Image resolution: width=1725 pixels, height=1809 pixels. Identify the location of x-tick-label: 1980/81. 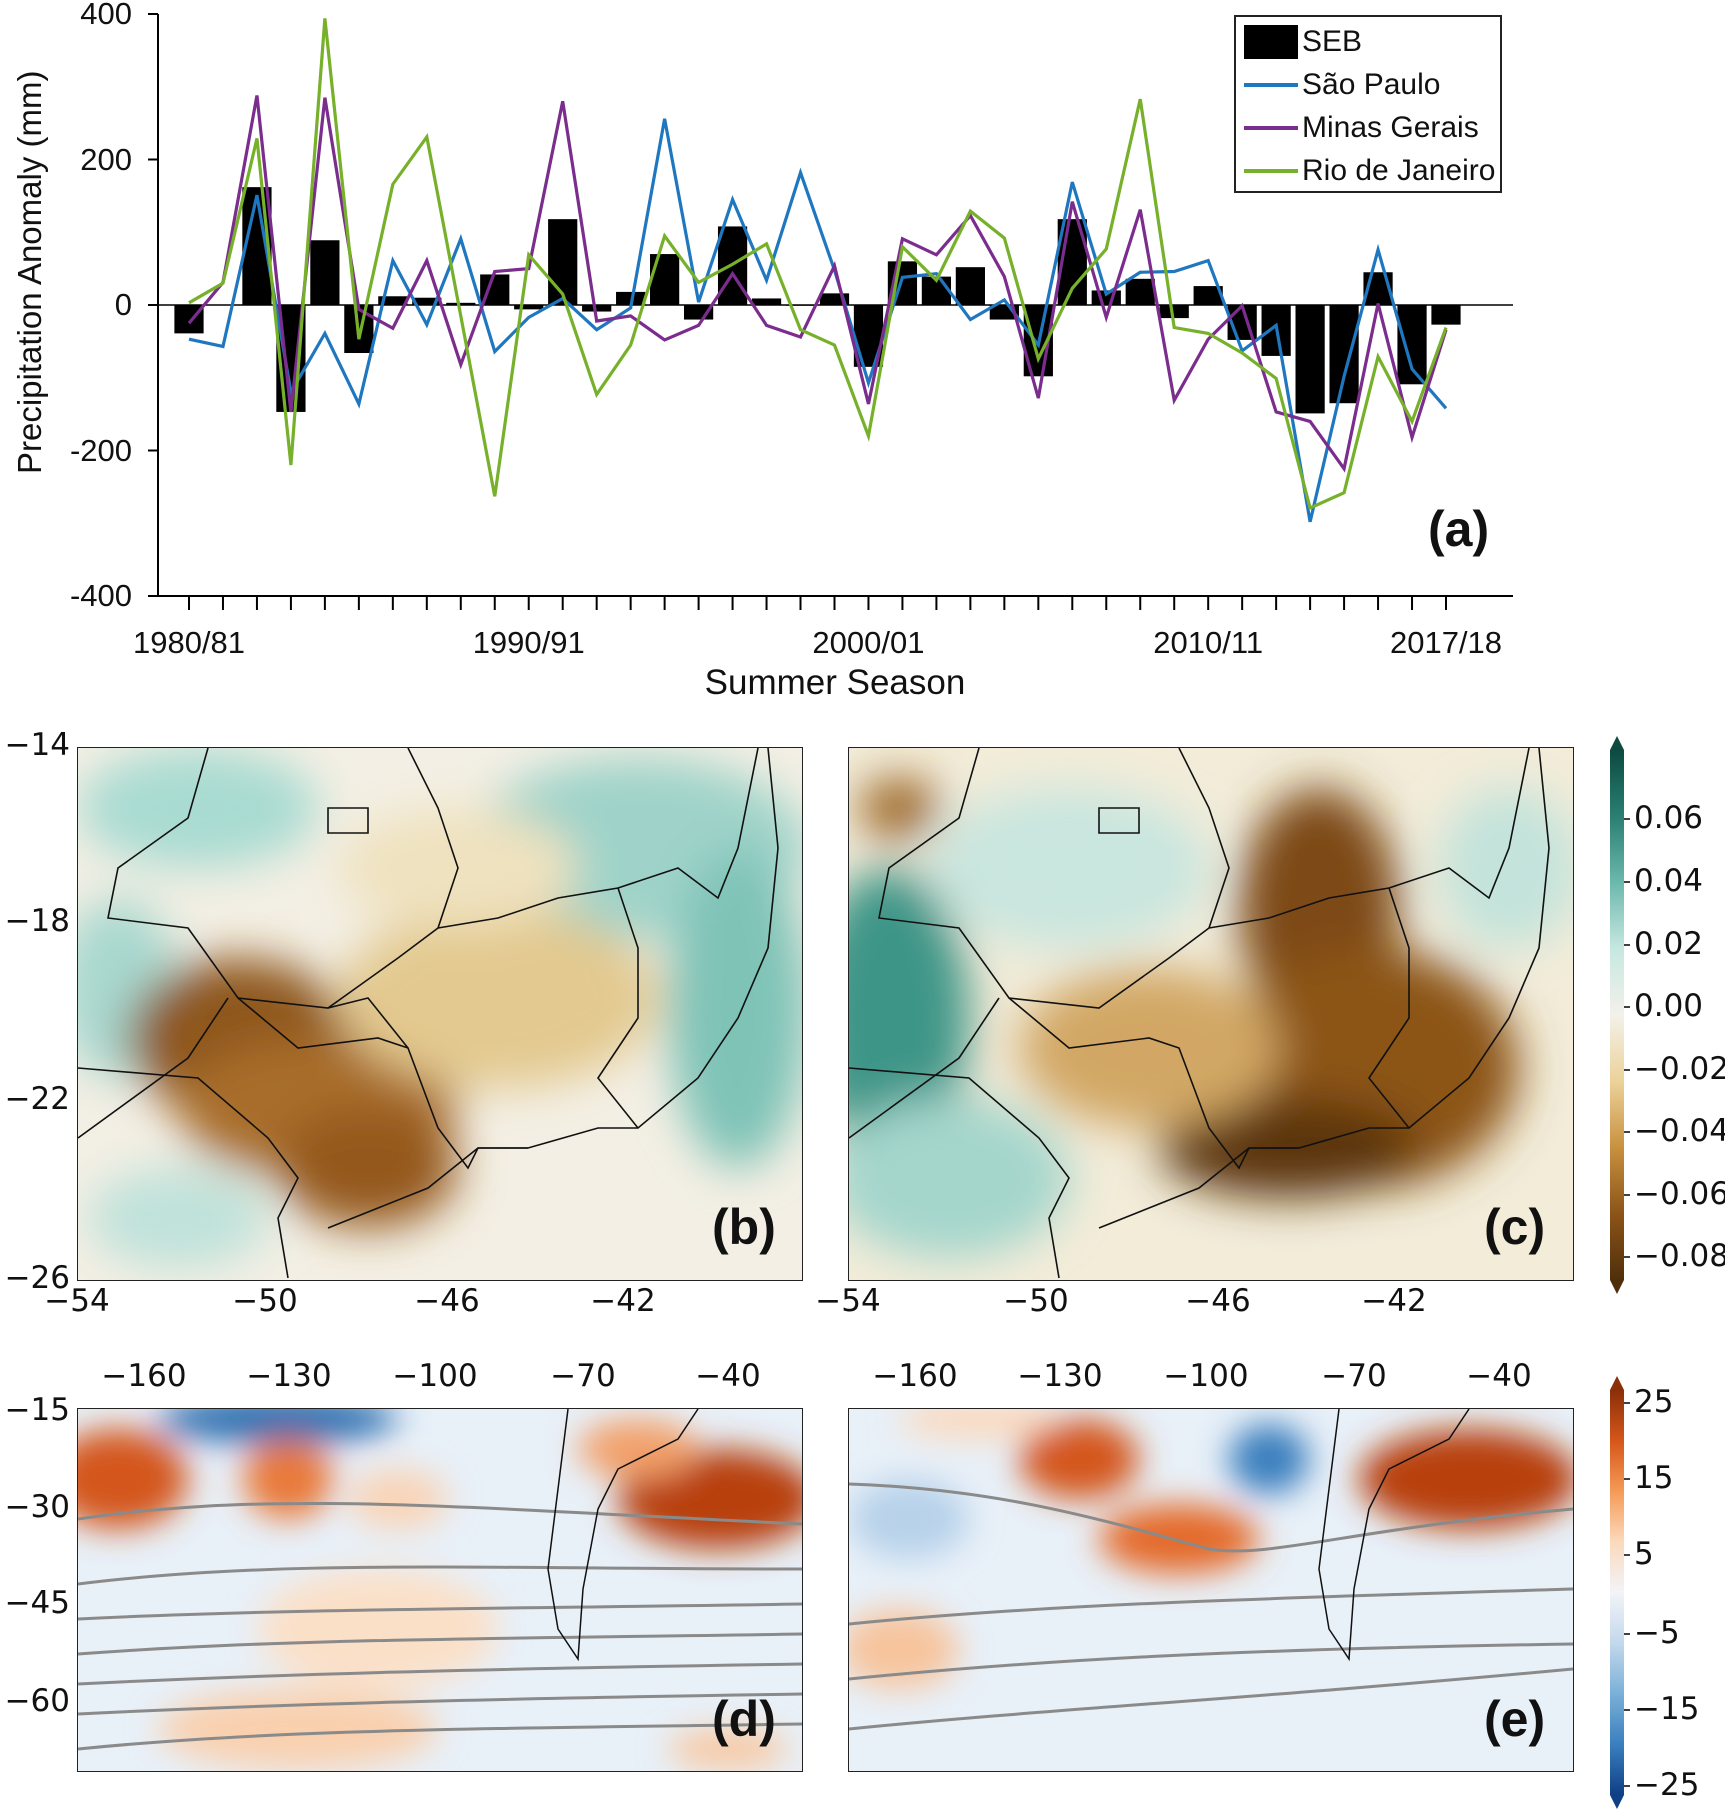
(189, 642).